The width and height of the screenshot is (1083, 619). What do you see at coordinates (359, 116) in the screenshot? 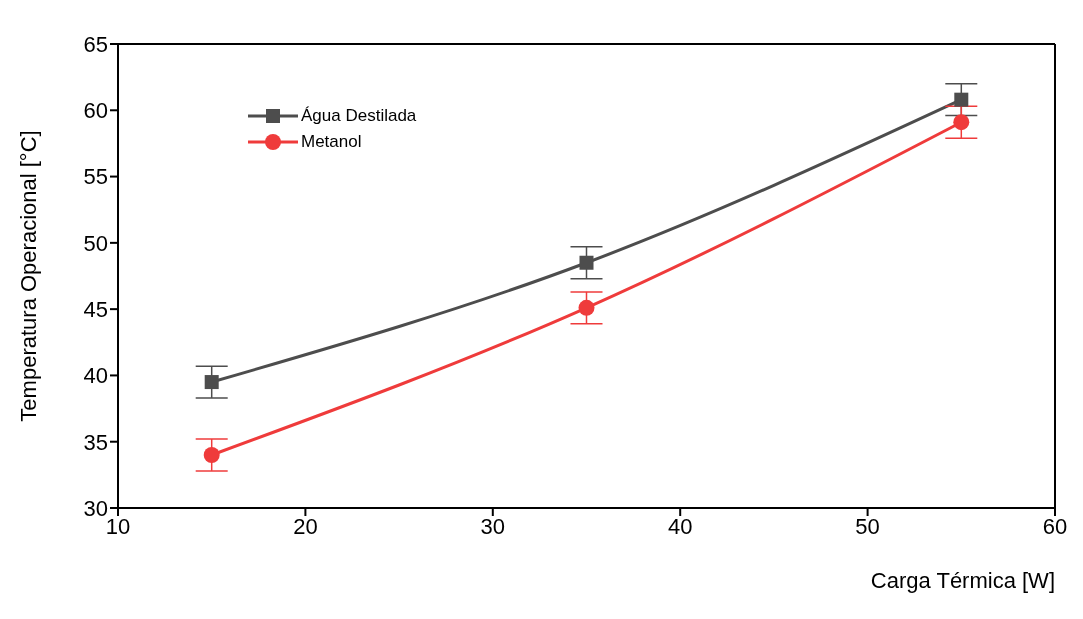
I see `legend-label: Água Destilada` at bounding box center [359, 116].